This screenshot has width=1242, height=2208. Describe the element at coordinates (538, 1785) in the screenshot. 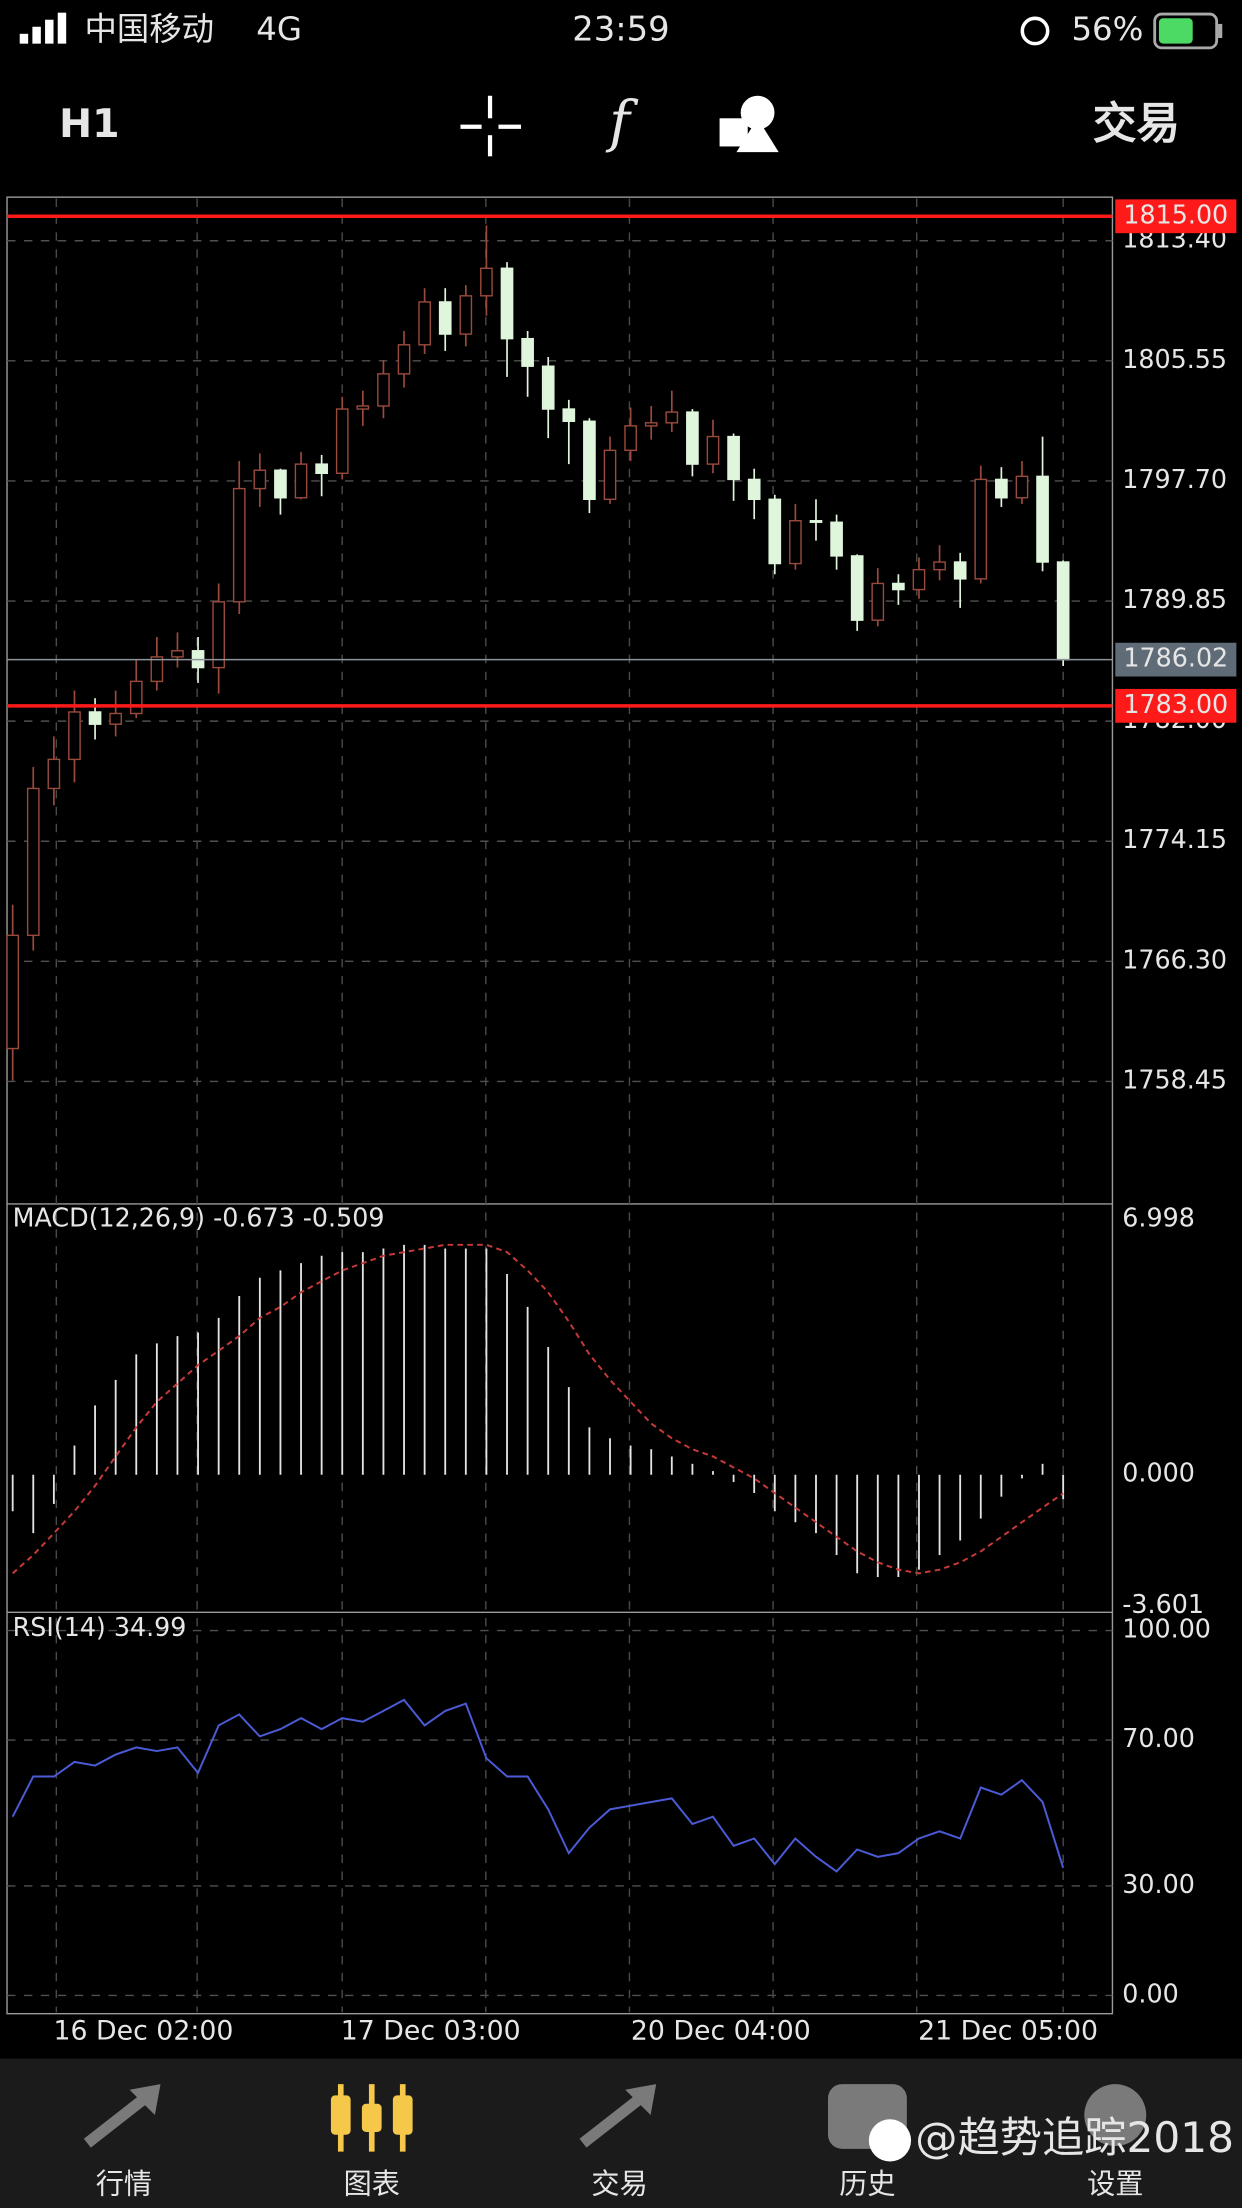

I see `rsi-line` at that location.